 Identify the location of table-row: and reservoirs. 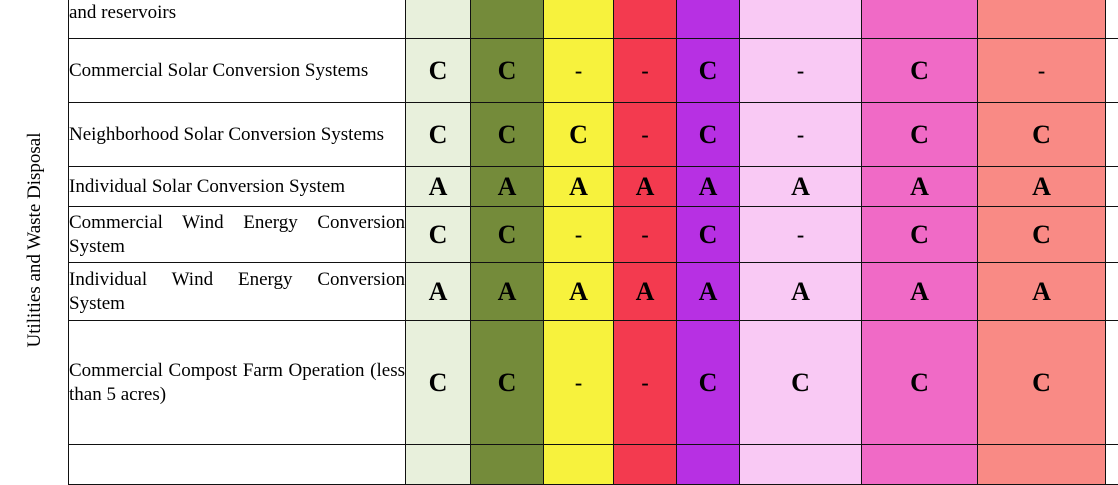
(593, 19).